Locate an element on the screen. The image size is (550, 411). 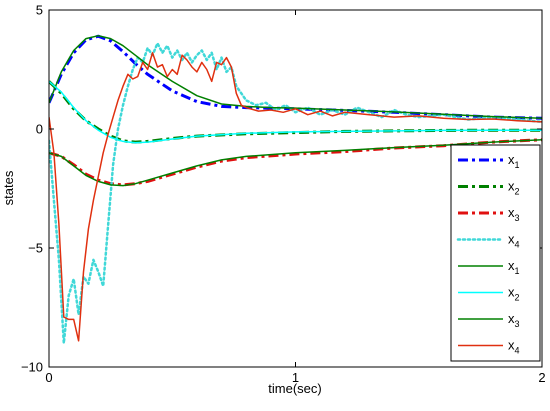
x-tick-label: 1 is located at coordinates (295, 377).